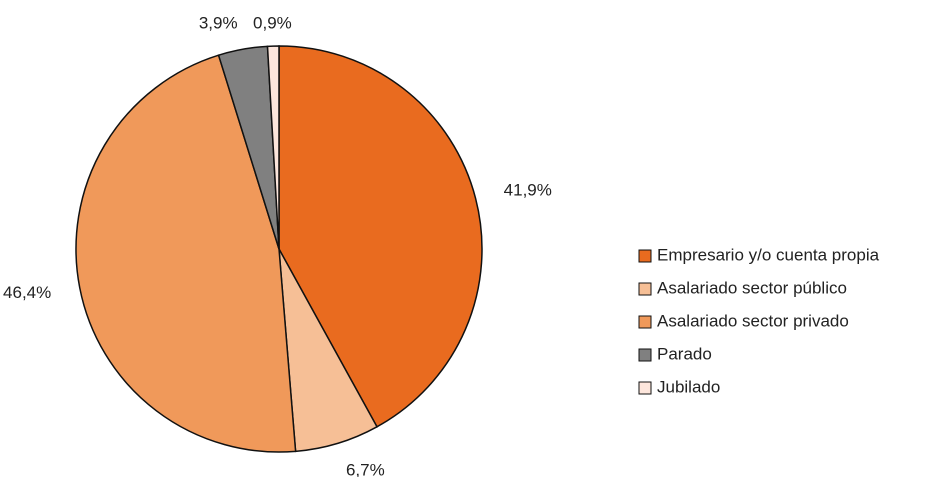  Describe the element at coordinates (273, 147) in the screenshot. I see `pie-slice` at that location.